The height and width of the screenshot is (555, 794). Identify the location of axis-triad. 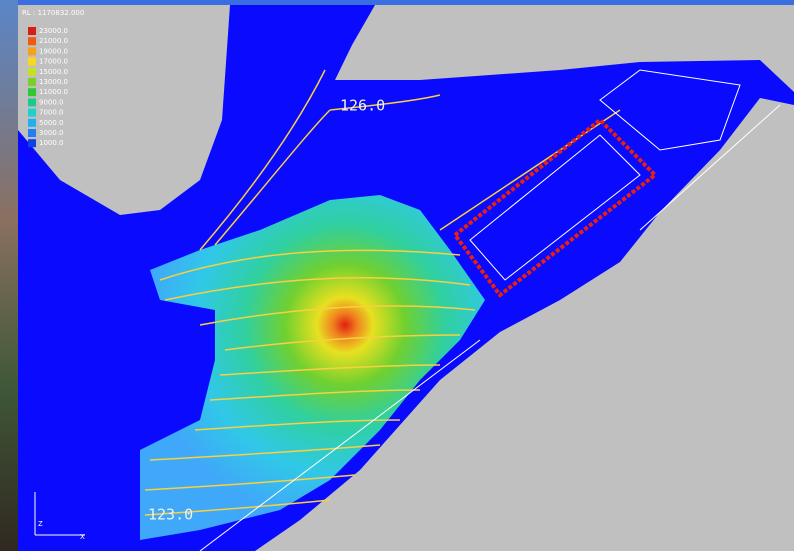
(59, 514).